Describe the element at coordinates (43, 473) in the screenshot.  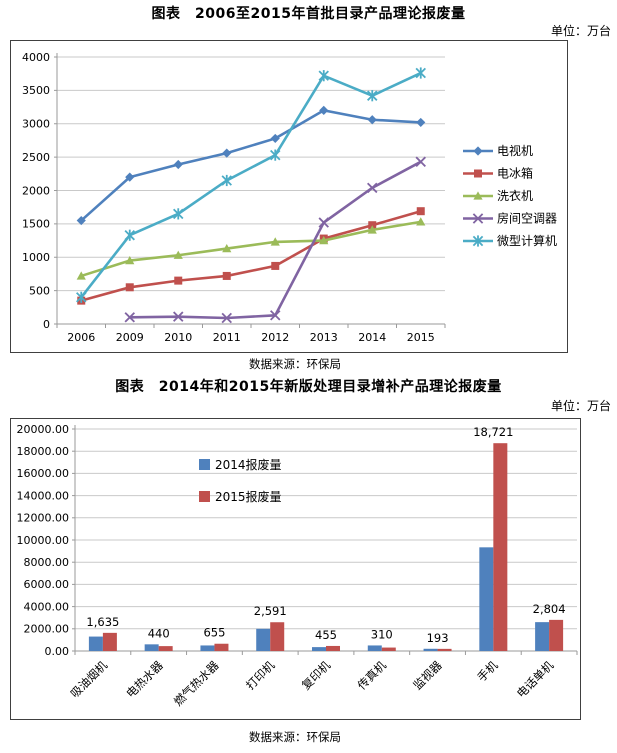
I see `y-tick-label: 16000.00` at that location.